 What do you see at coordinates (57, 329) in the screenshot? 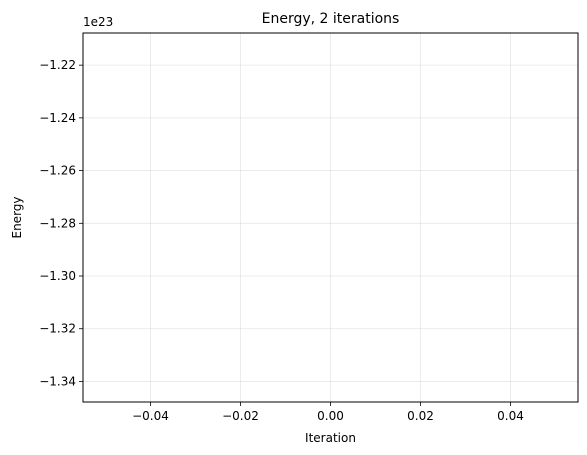
I see `y-tick-label: −1.32` at bounding box center [57, 329].